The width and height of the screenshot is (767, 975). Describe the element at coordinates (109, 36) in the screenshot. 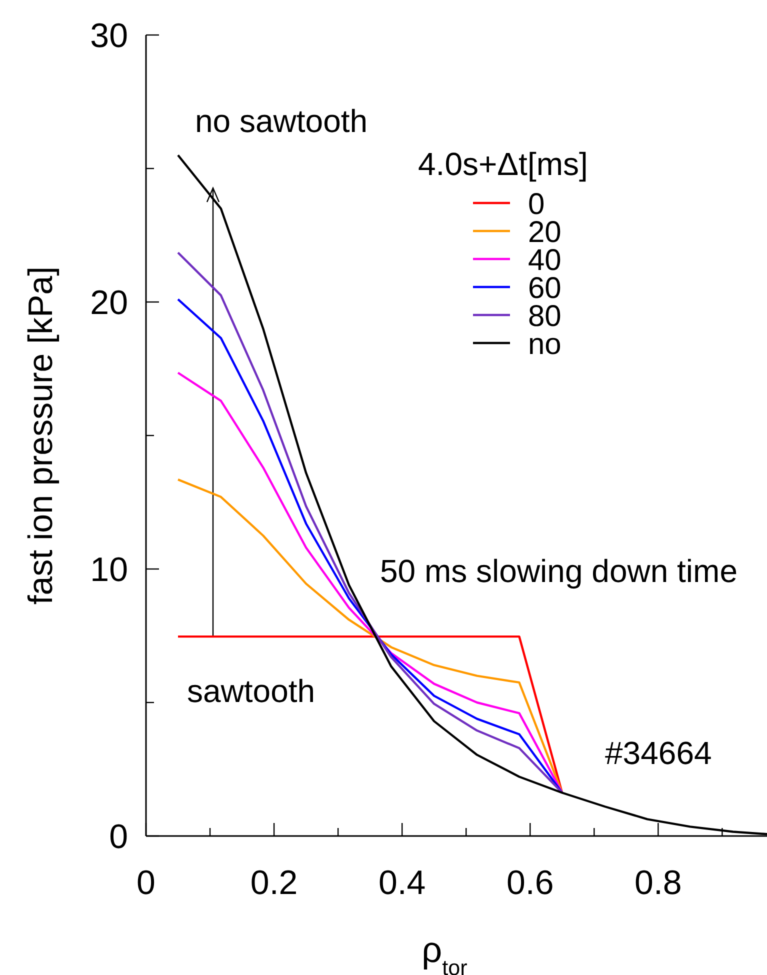

I see `y-tick-label: 30` at that location.